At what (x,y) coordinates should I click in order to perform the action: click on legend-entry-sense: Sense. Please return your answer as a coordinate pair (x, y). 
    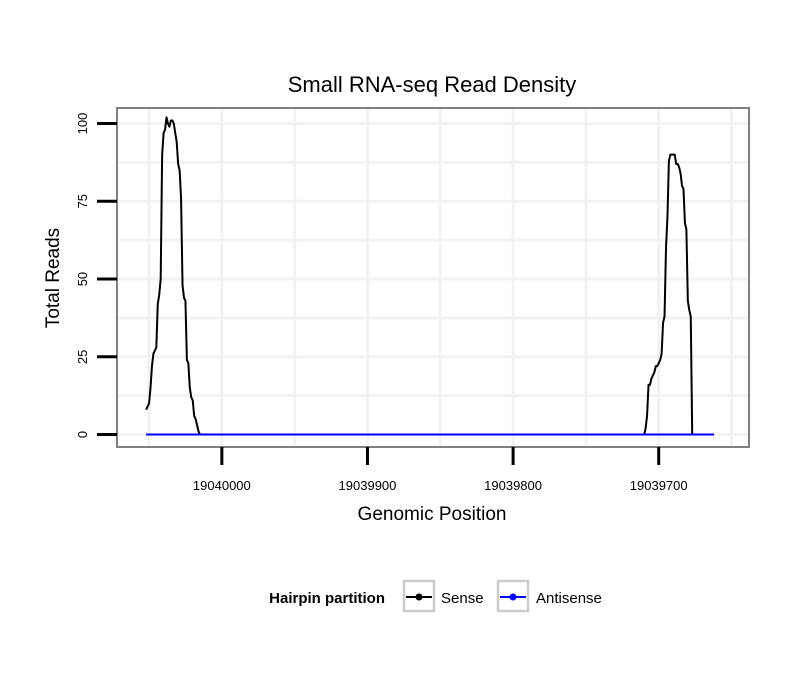
    Looking at the image, I should click on (443, 596).